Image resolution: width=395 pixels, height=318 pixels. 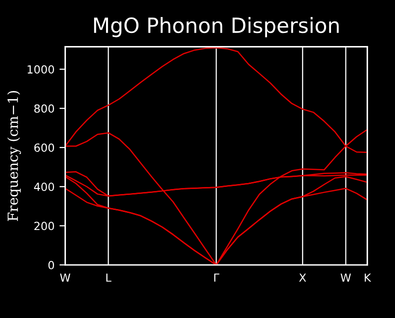 I want to click on y-tick-label: 400, so click(x=44, y=187).